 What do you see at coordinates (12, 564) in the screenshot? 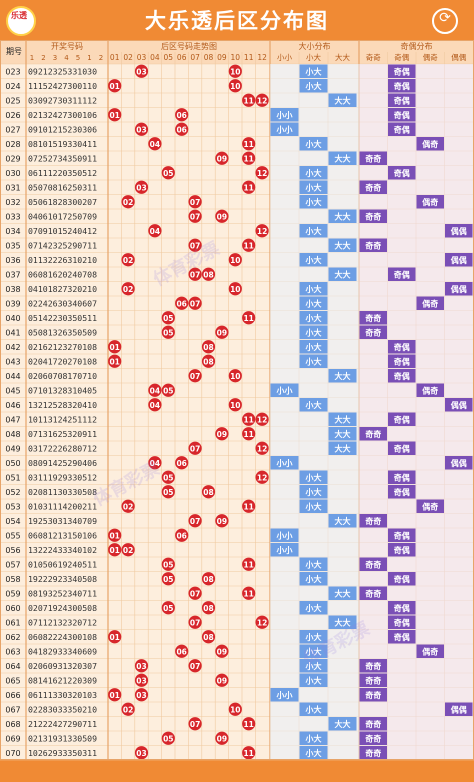
I see `period-cell: 057` at bounding box center [12, 564].